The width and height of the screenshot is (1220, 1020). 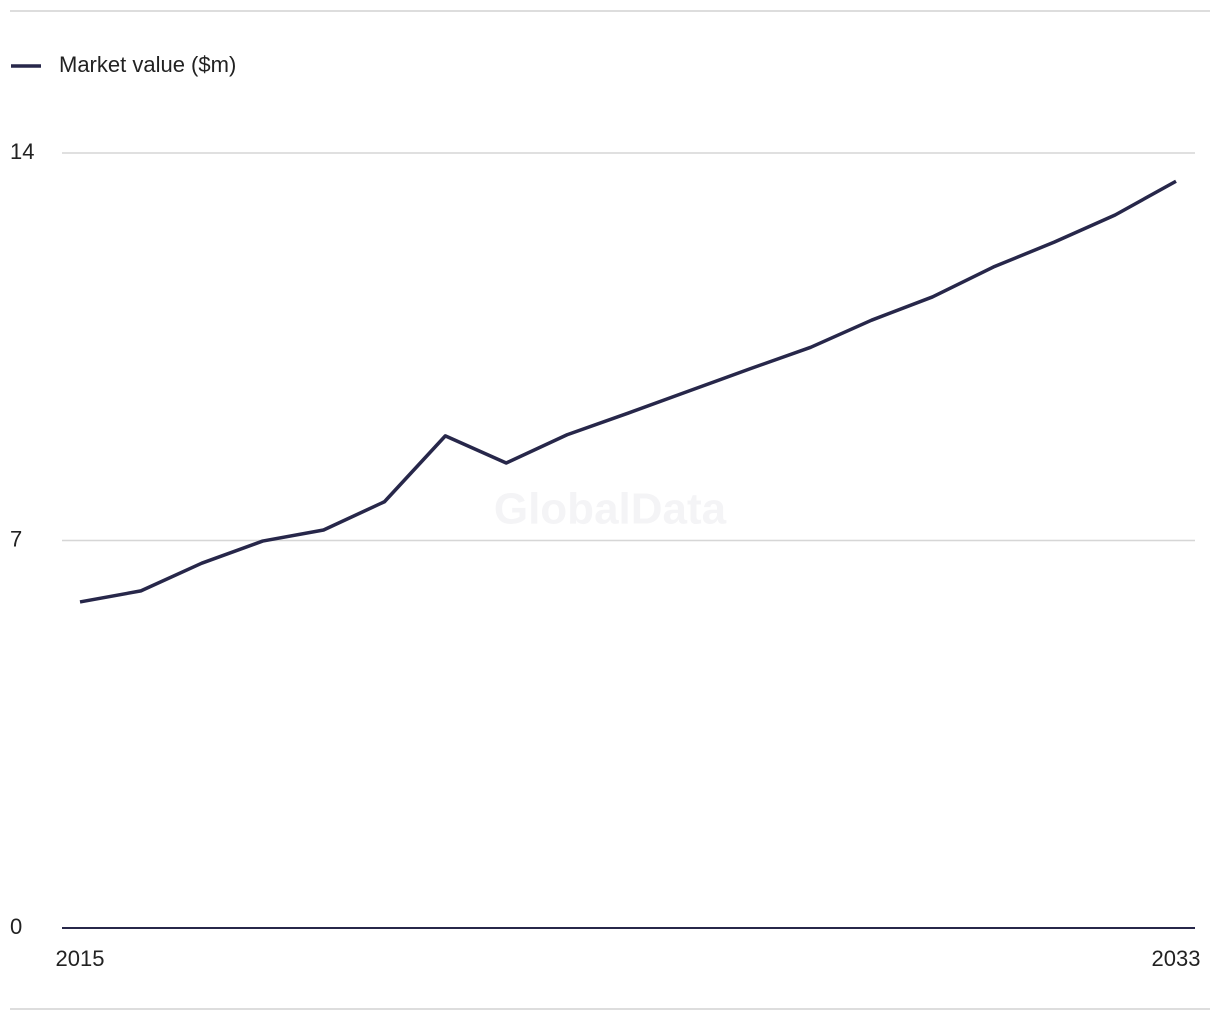 What do you see at coordinates (80, 958) in the screenshot?
I see `x-tick-label: 2015` at bounding box center [80, 958].